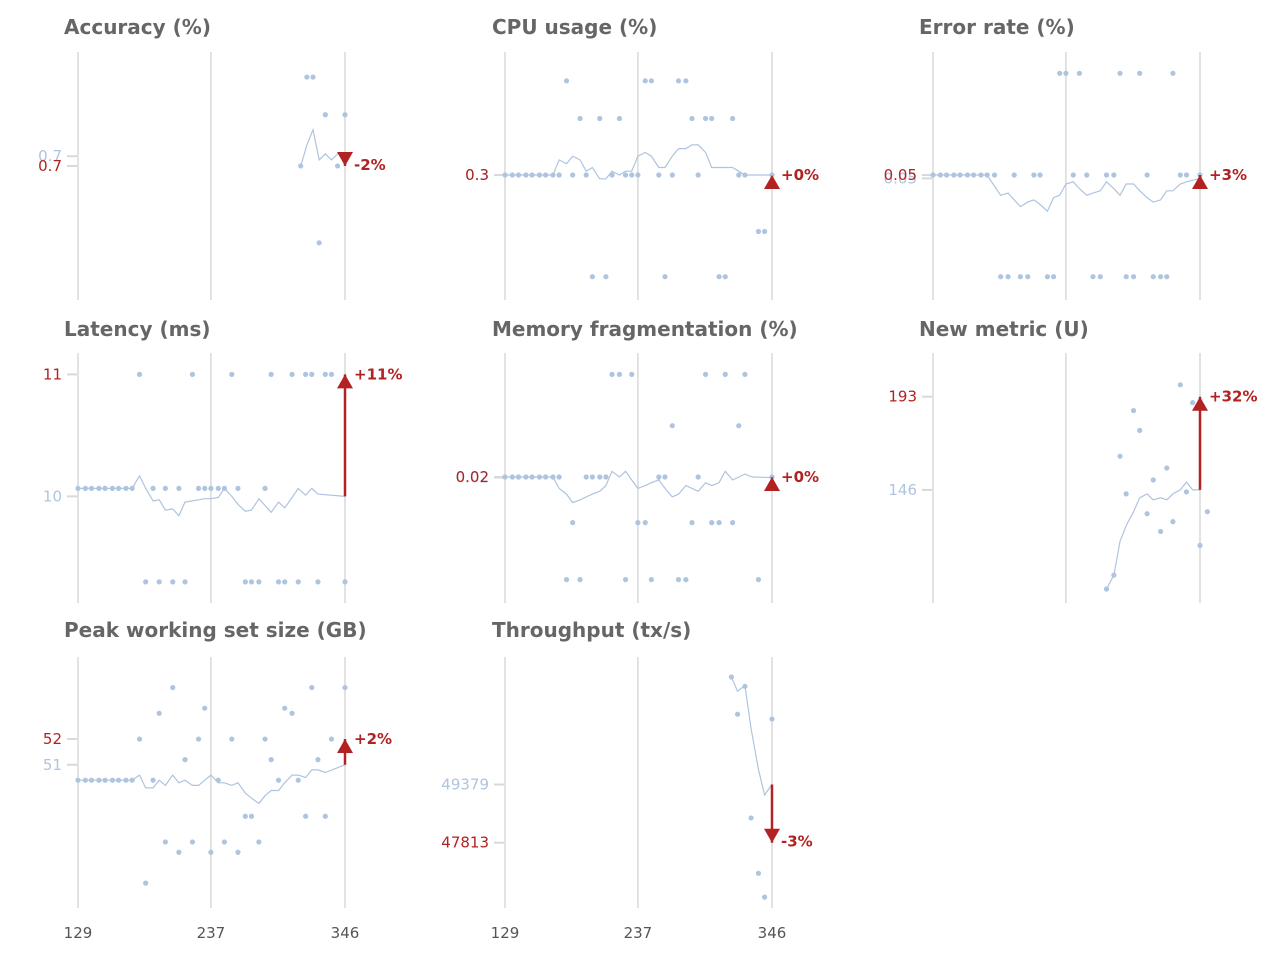  I want to click on change-percent-label: +0%, so click(800, 477).